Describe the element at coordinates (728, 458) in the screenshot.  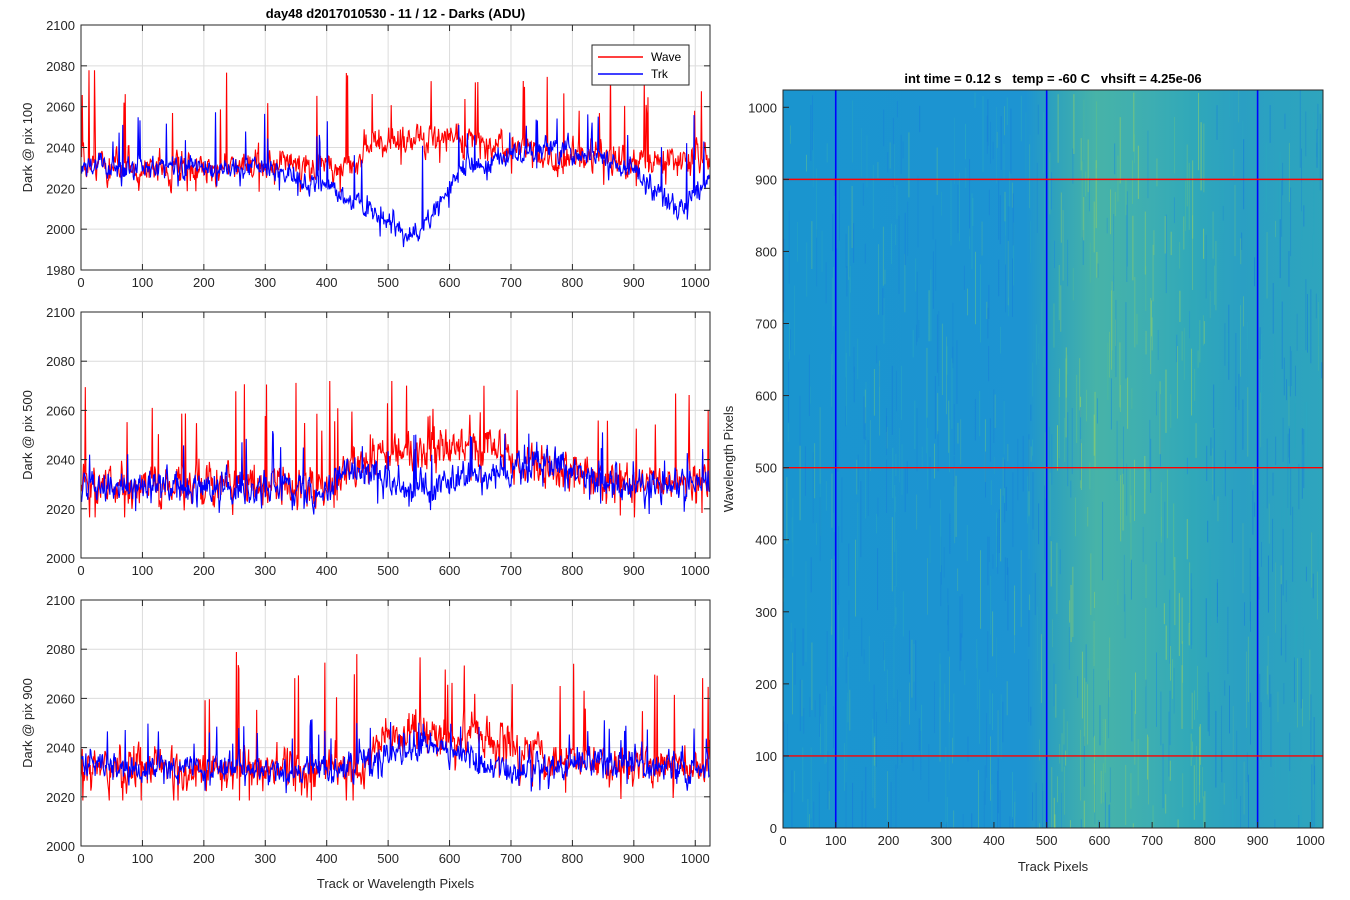
I see `heatmap-y-axis-label: Wavelength Pixels` at that location.